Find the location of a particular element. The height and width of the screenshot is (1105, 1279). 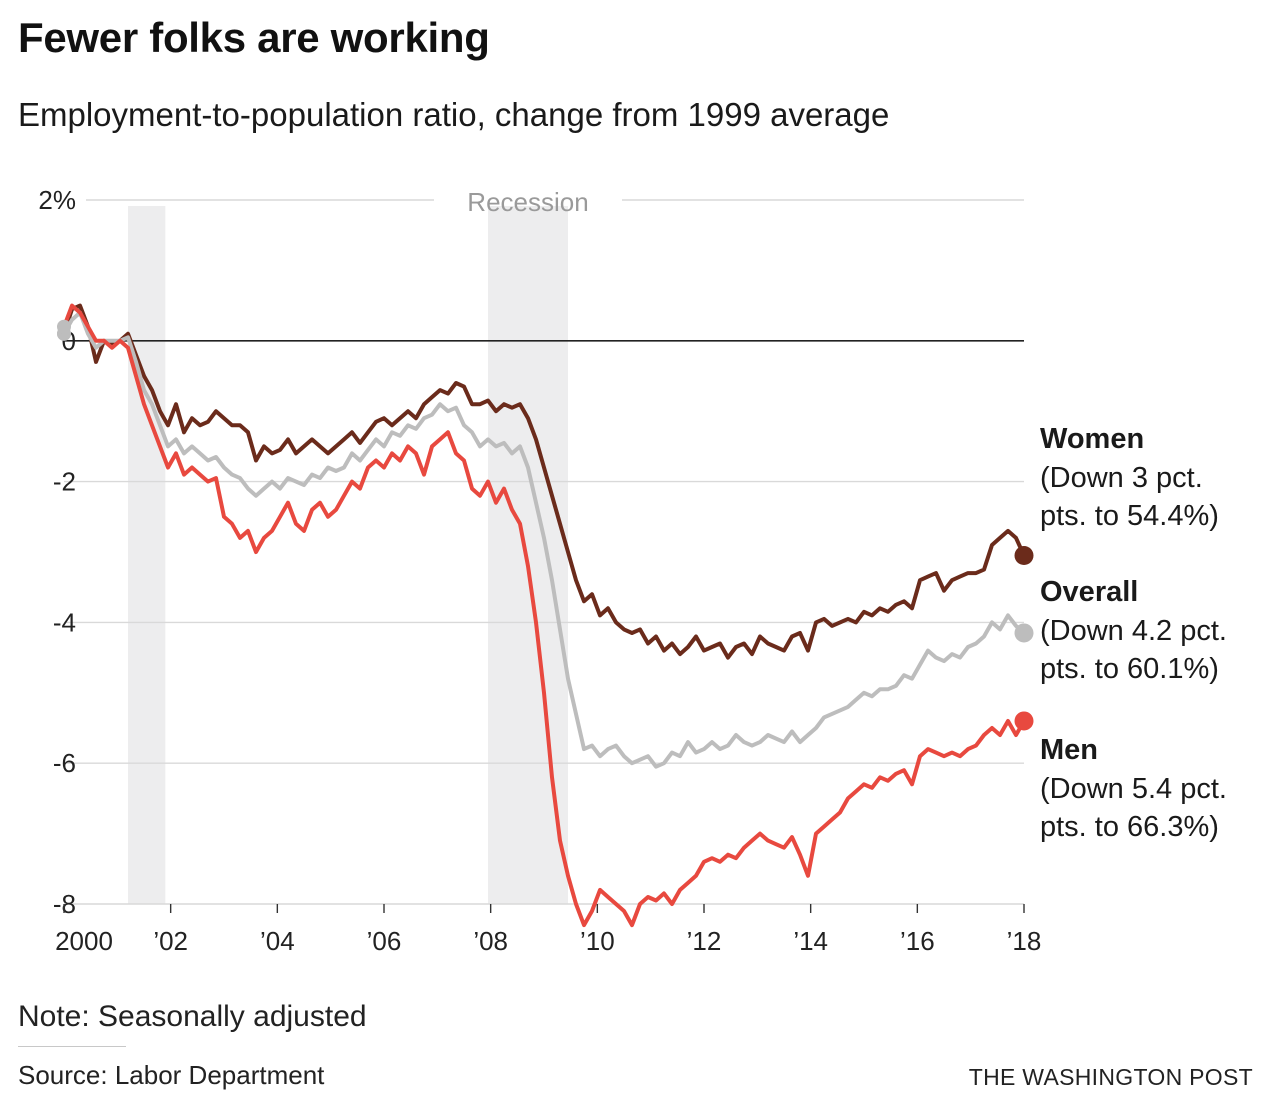

men-label-name: Men is located at coordinates (1069, 750).